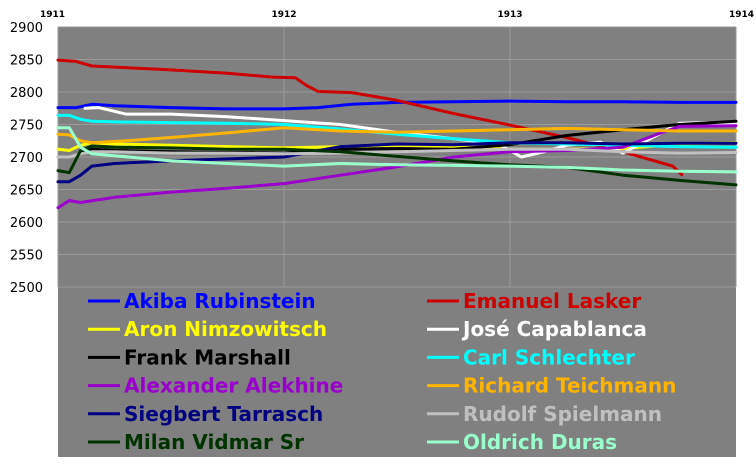 The height and width of the screenshot is (464, 756). I want to click on legend-item: Aron Nimzowitsch, so click(207, 329).